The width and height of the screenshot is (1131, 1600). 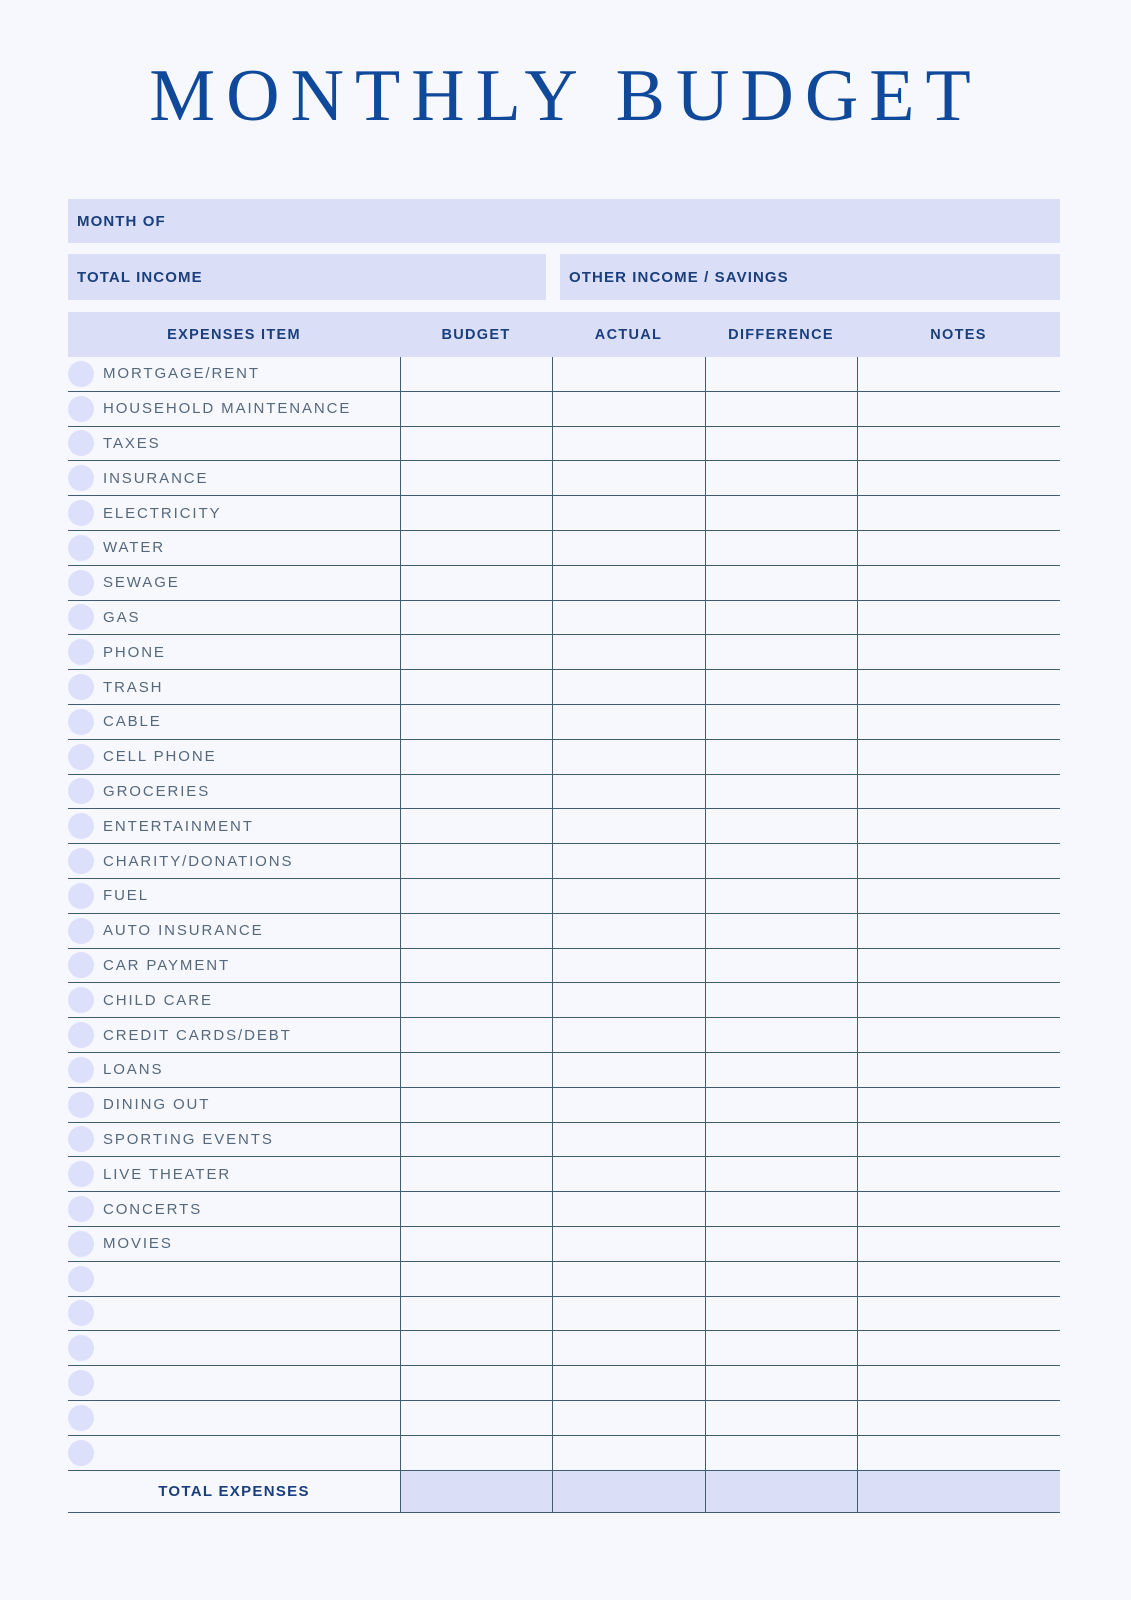 I want to click on expense-item-cell: FUEL, so click(x=234, y=896).